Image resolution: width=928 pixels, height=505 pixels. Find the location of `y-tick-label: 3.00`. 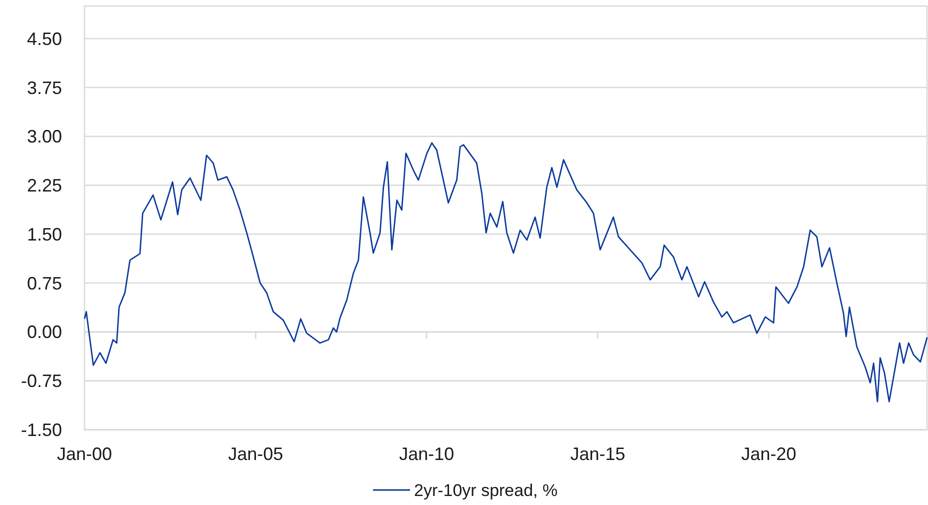

y-tick-label: 3.00 is located at coordinates (44, 136).